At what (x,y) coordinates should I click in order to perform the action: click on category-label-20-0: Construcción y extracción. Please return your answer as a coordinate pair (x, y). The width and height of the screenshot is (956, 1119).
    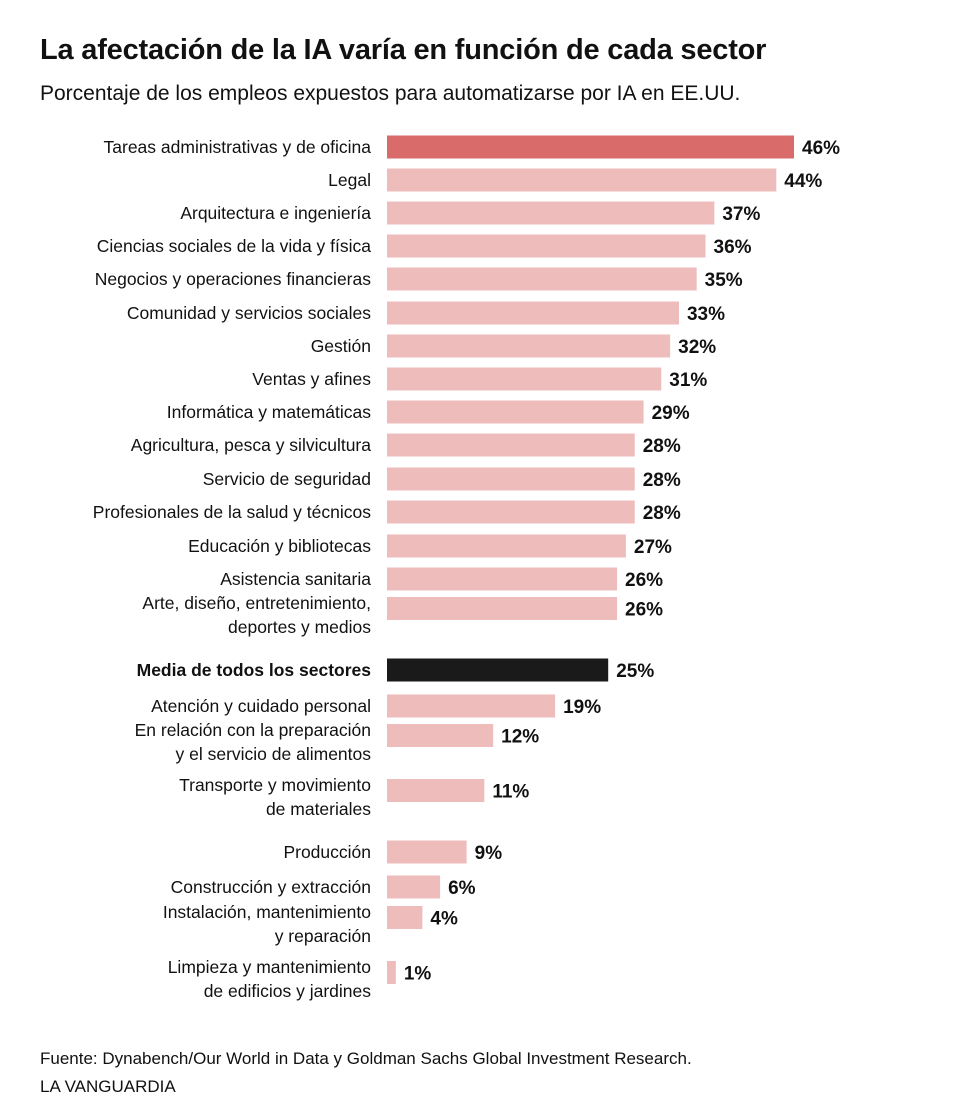
    Looking at the image, I should click on (271, 887).